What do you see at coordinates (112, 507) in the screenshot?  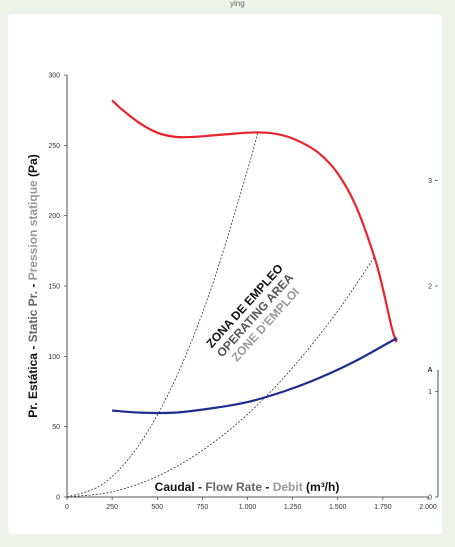 I see `x-tick-label: 250` at bounding box center [112, 507].